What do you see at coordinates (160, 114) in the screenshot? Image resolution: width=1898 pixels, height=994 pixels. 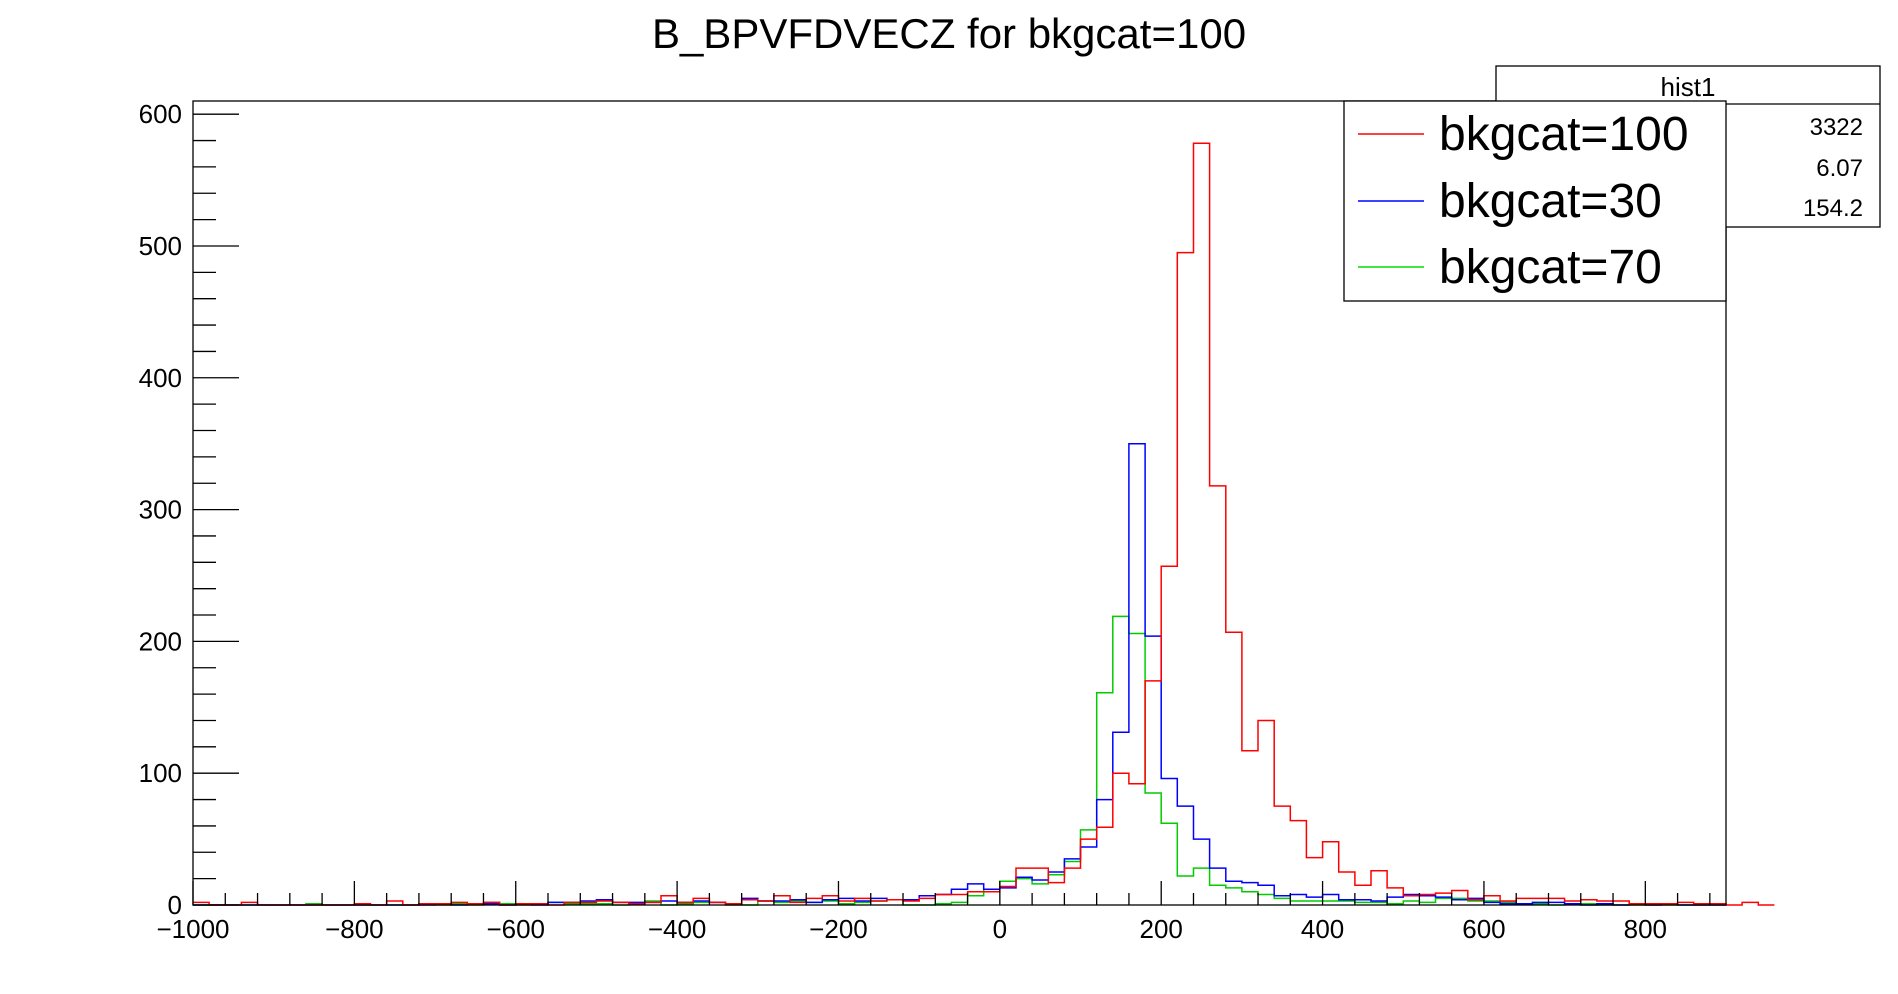 I see `y-tick-label: 600` at bounding box center [160, 114].